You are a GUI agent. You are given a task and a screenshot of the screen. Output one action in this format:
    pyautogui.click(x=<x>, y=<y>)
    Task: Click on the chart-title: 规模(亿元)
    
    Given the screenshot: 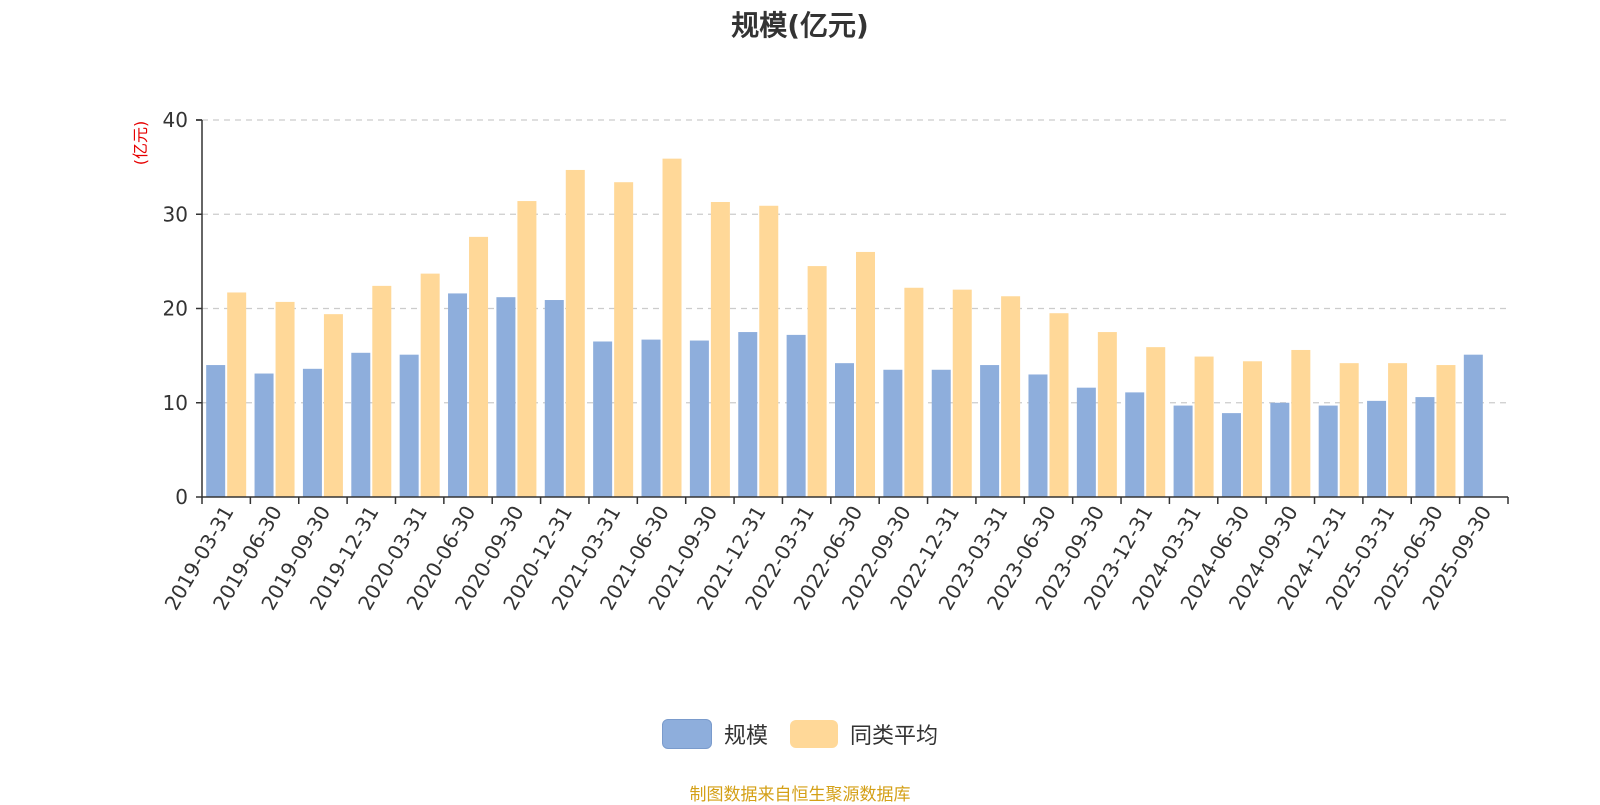 What is the action you would take?
    pyautogui.click(x=800, y=25)
    